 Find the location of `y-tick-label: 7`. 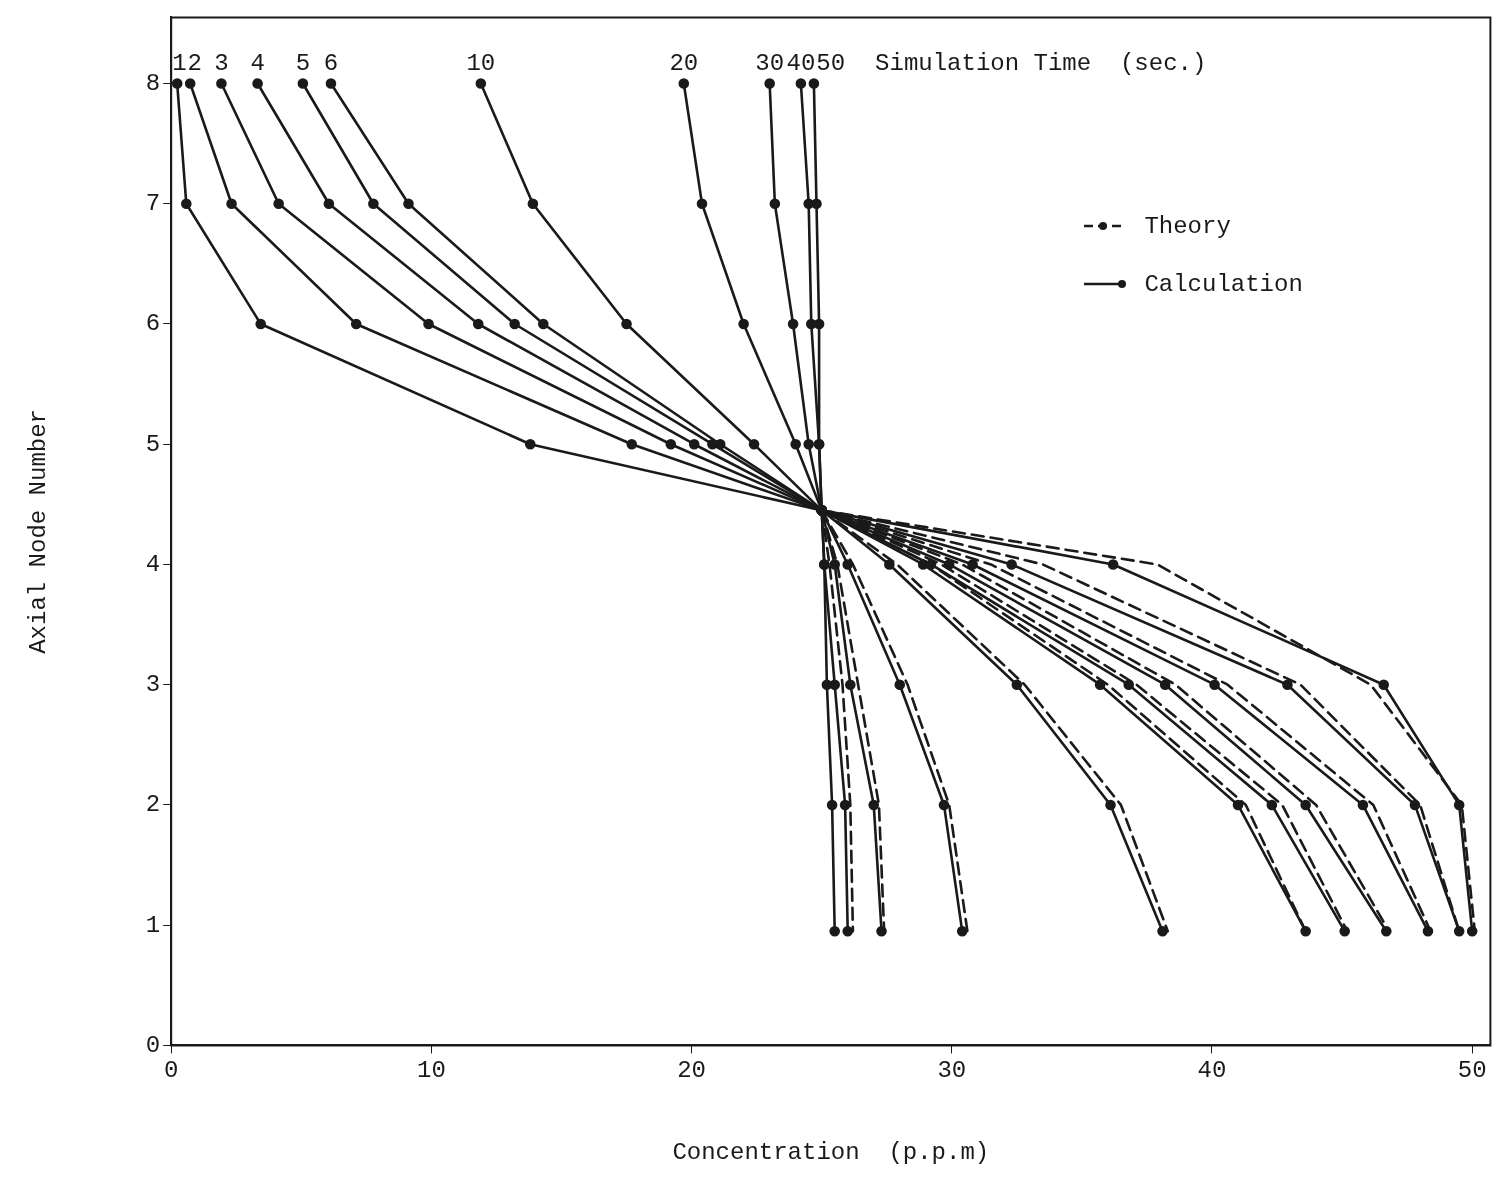

y-tick-label: 7 is located at coordinates (153, 204).